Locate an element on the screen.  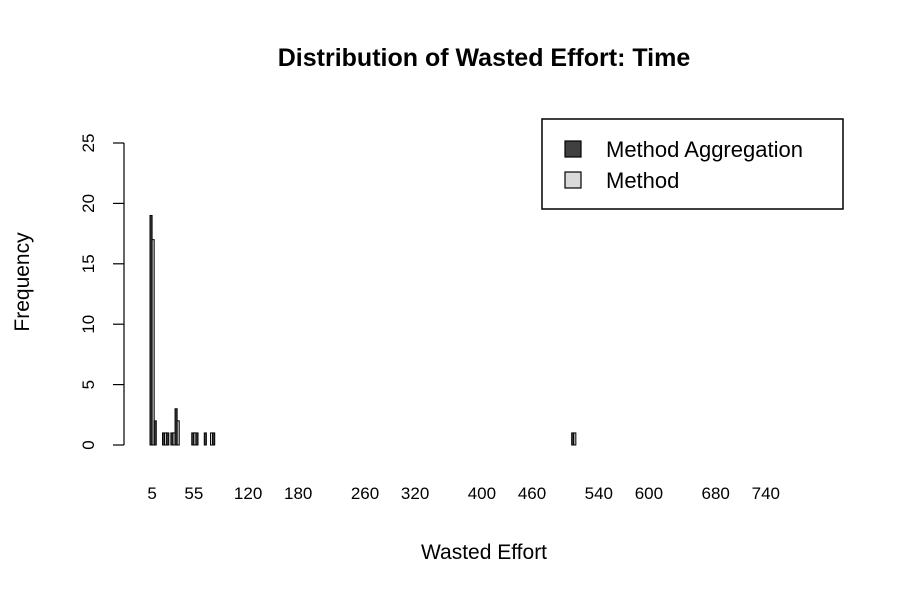
y-tick-label: 10 is located at coordinates (88, 324).